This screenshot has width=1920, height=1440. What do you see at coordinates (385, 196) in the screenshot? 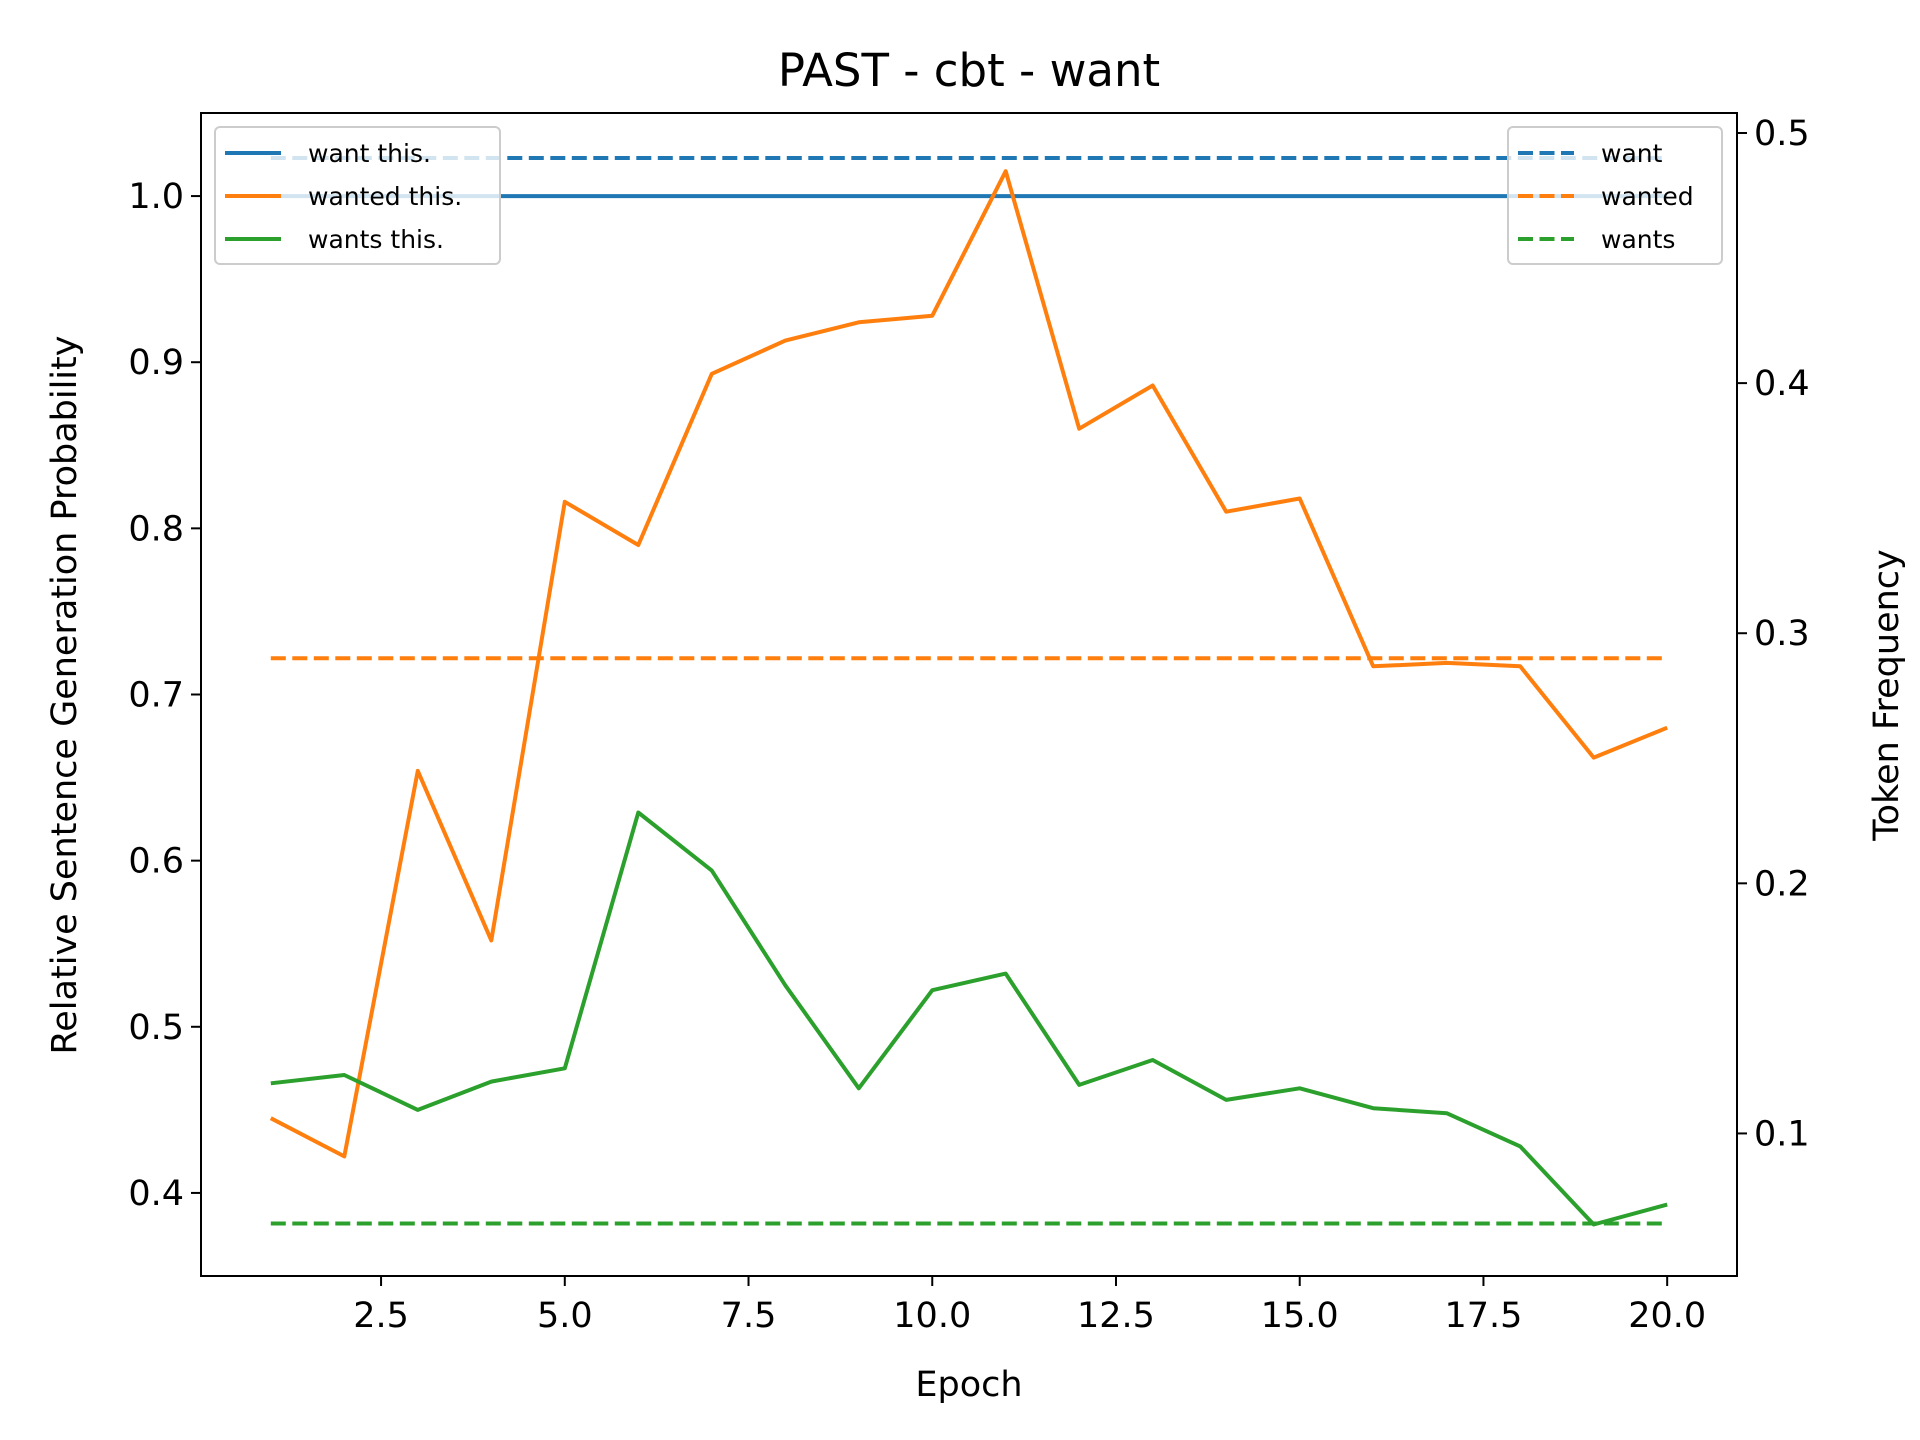
I see `legend-label-wanted-this: wanted this.` at bounding box center [385, 196].